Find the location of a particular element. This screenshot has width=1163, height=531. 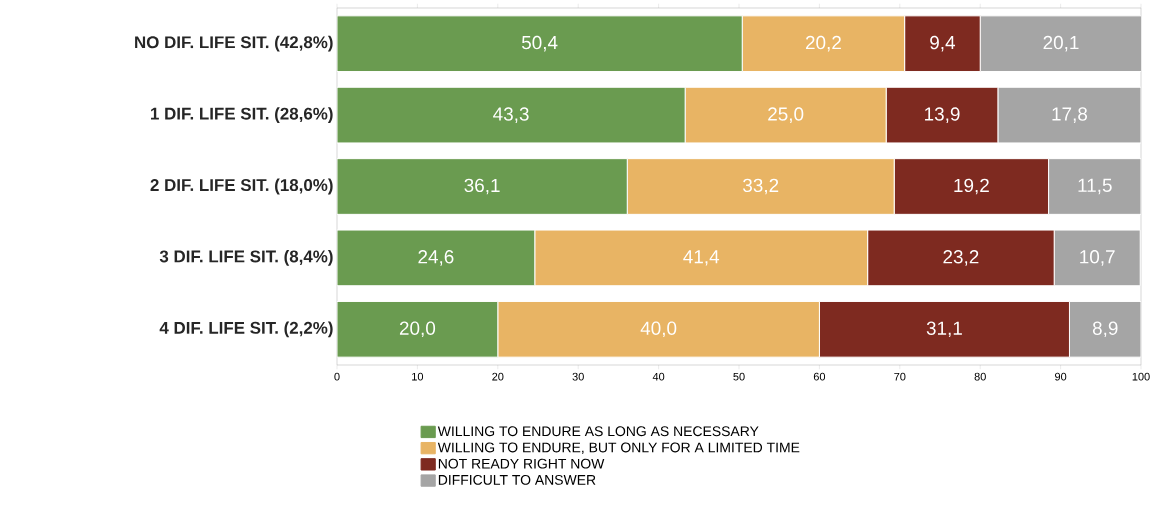

x-tick-label: 20 is located at coordinates (498, 376).